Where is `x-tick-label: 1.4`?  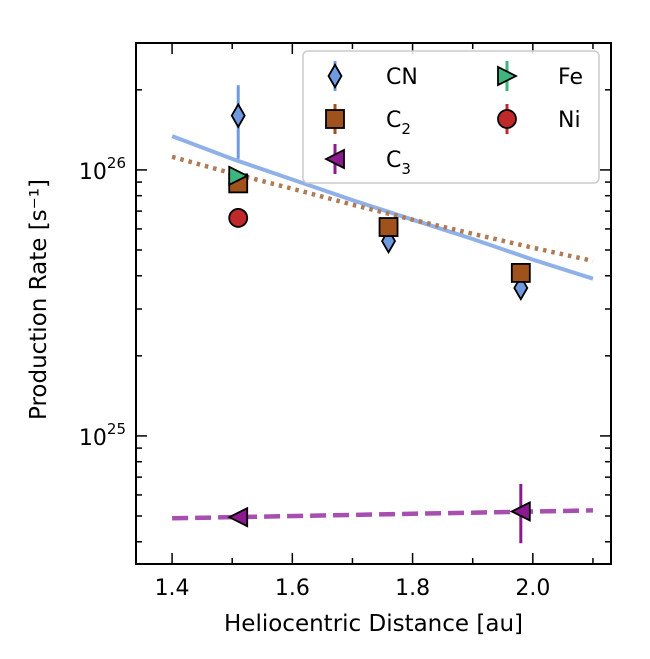 x-tick-label: 1.4 is located at coordinates (172, 588).